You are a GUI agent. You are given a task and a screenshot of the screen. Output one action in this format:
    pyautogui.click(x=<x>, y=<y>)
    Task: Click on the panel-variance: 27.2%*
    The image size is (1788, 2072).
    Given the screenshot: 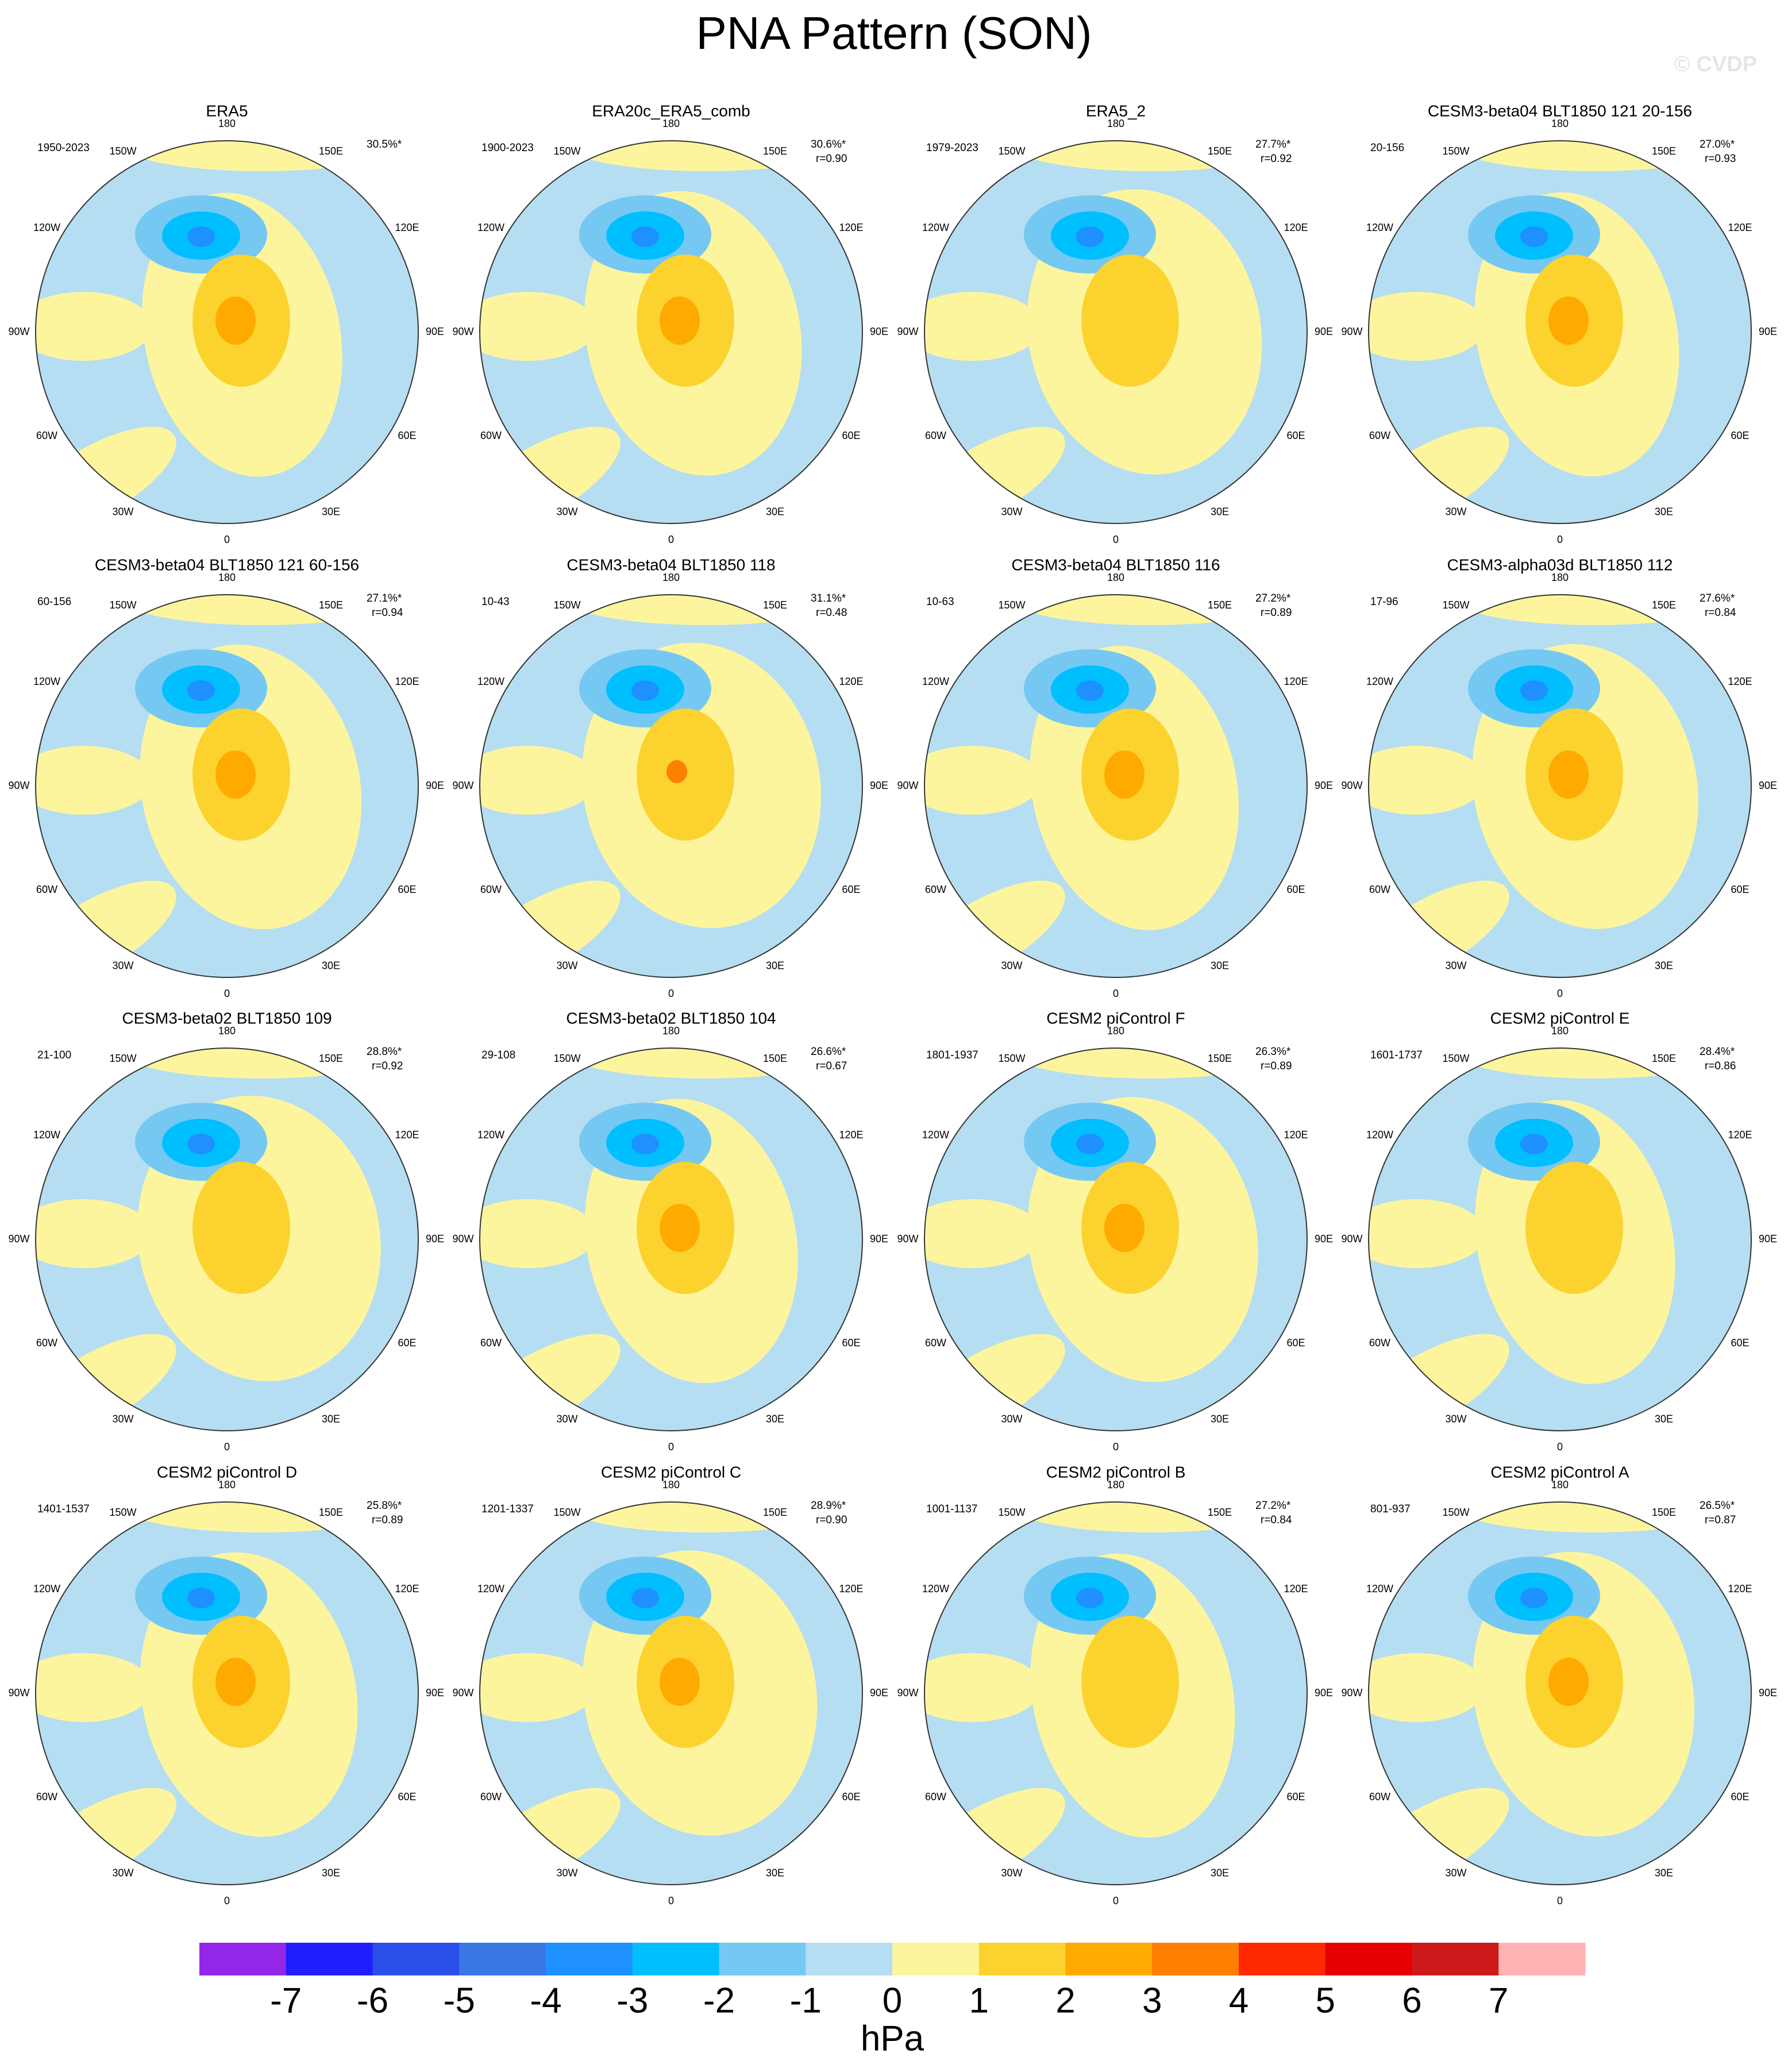 What is the action you would take?
    pyautogui.click(x=1273, y=598)
    